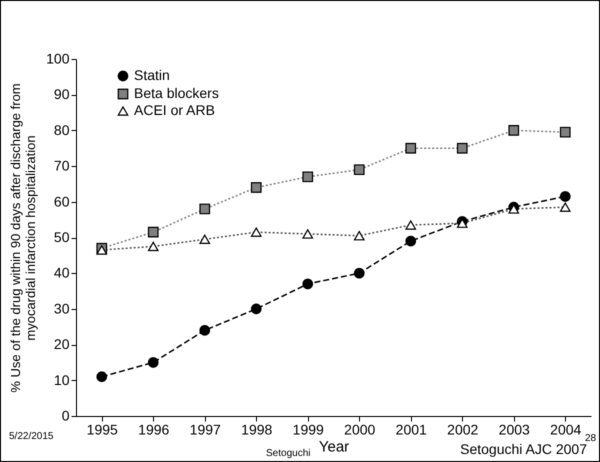 Image resolution: width=600 pixels, height=462 pixels. What do you see at coordinates (62, 344) in the screenshot?
I see `y-tick-label: 20` at bounding box center [62, 344].